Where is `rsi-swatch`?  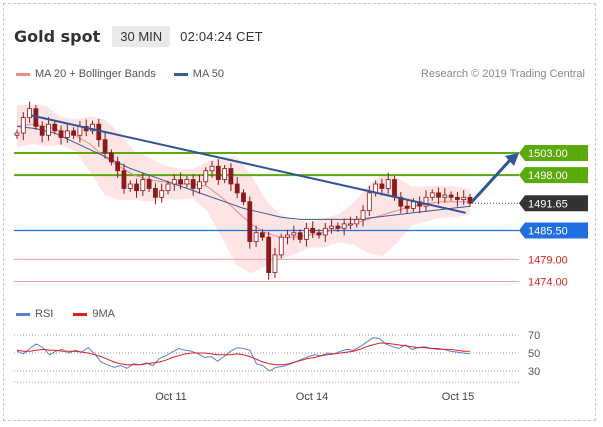
rsi-swatch is located at coordinates (23, 314).